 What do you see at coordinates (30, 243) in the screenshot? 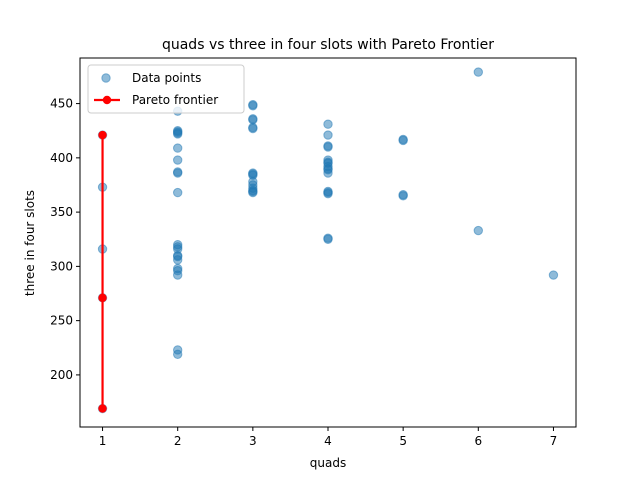
I see `y-axis-label: three in four slots` at bounding box center [30, 243].